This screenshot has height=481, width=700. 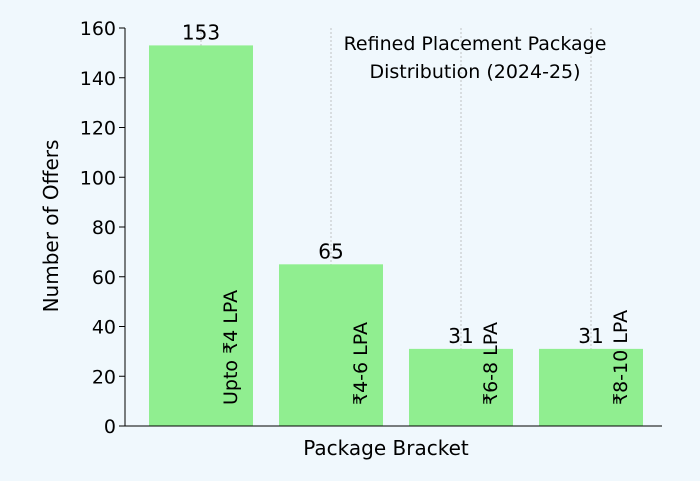 What do you see at coordinates (98, 178) in the screenshot?
I see `y-tick-label: 100` at bounding box center [98, 178].